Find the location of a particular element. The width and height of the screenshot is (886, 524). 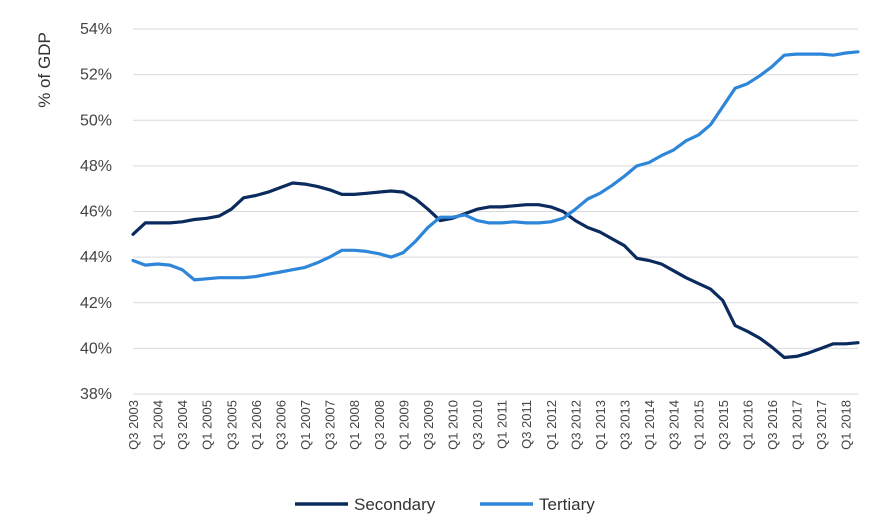

x-tick-label: Q1 2012 is located at coordinates (551, 425).